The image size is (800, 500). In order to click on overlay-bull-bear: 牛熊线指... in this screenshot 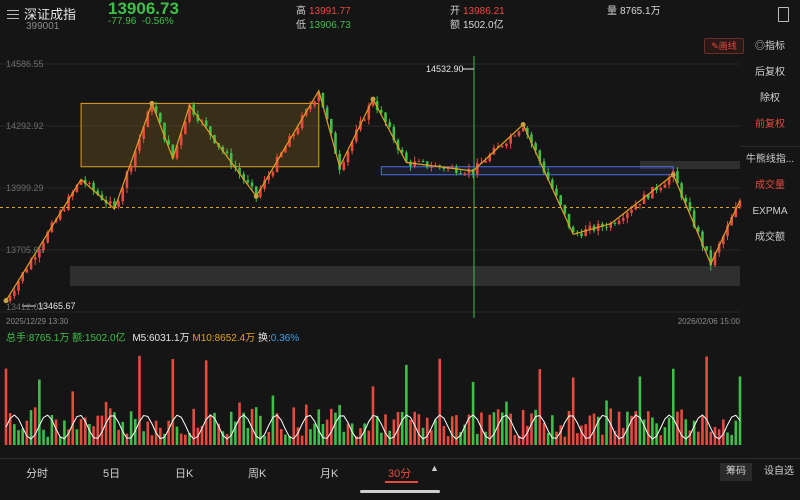, I will do `click(770, 159)`.